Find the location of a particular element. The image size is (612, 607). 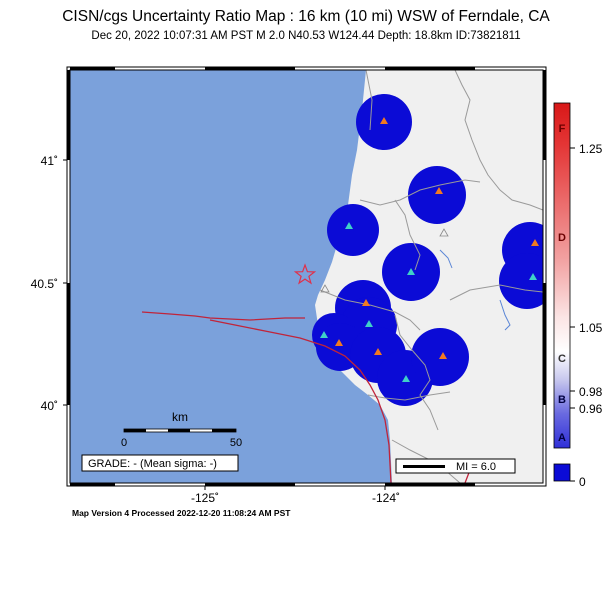

scale-bar: km 0 50 is located at coordinates (181, 429).